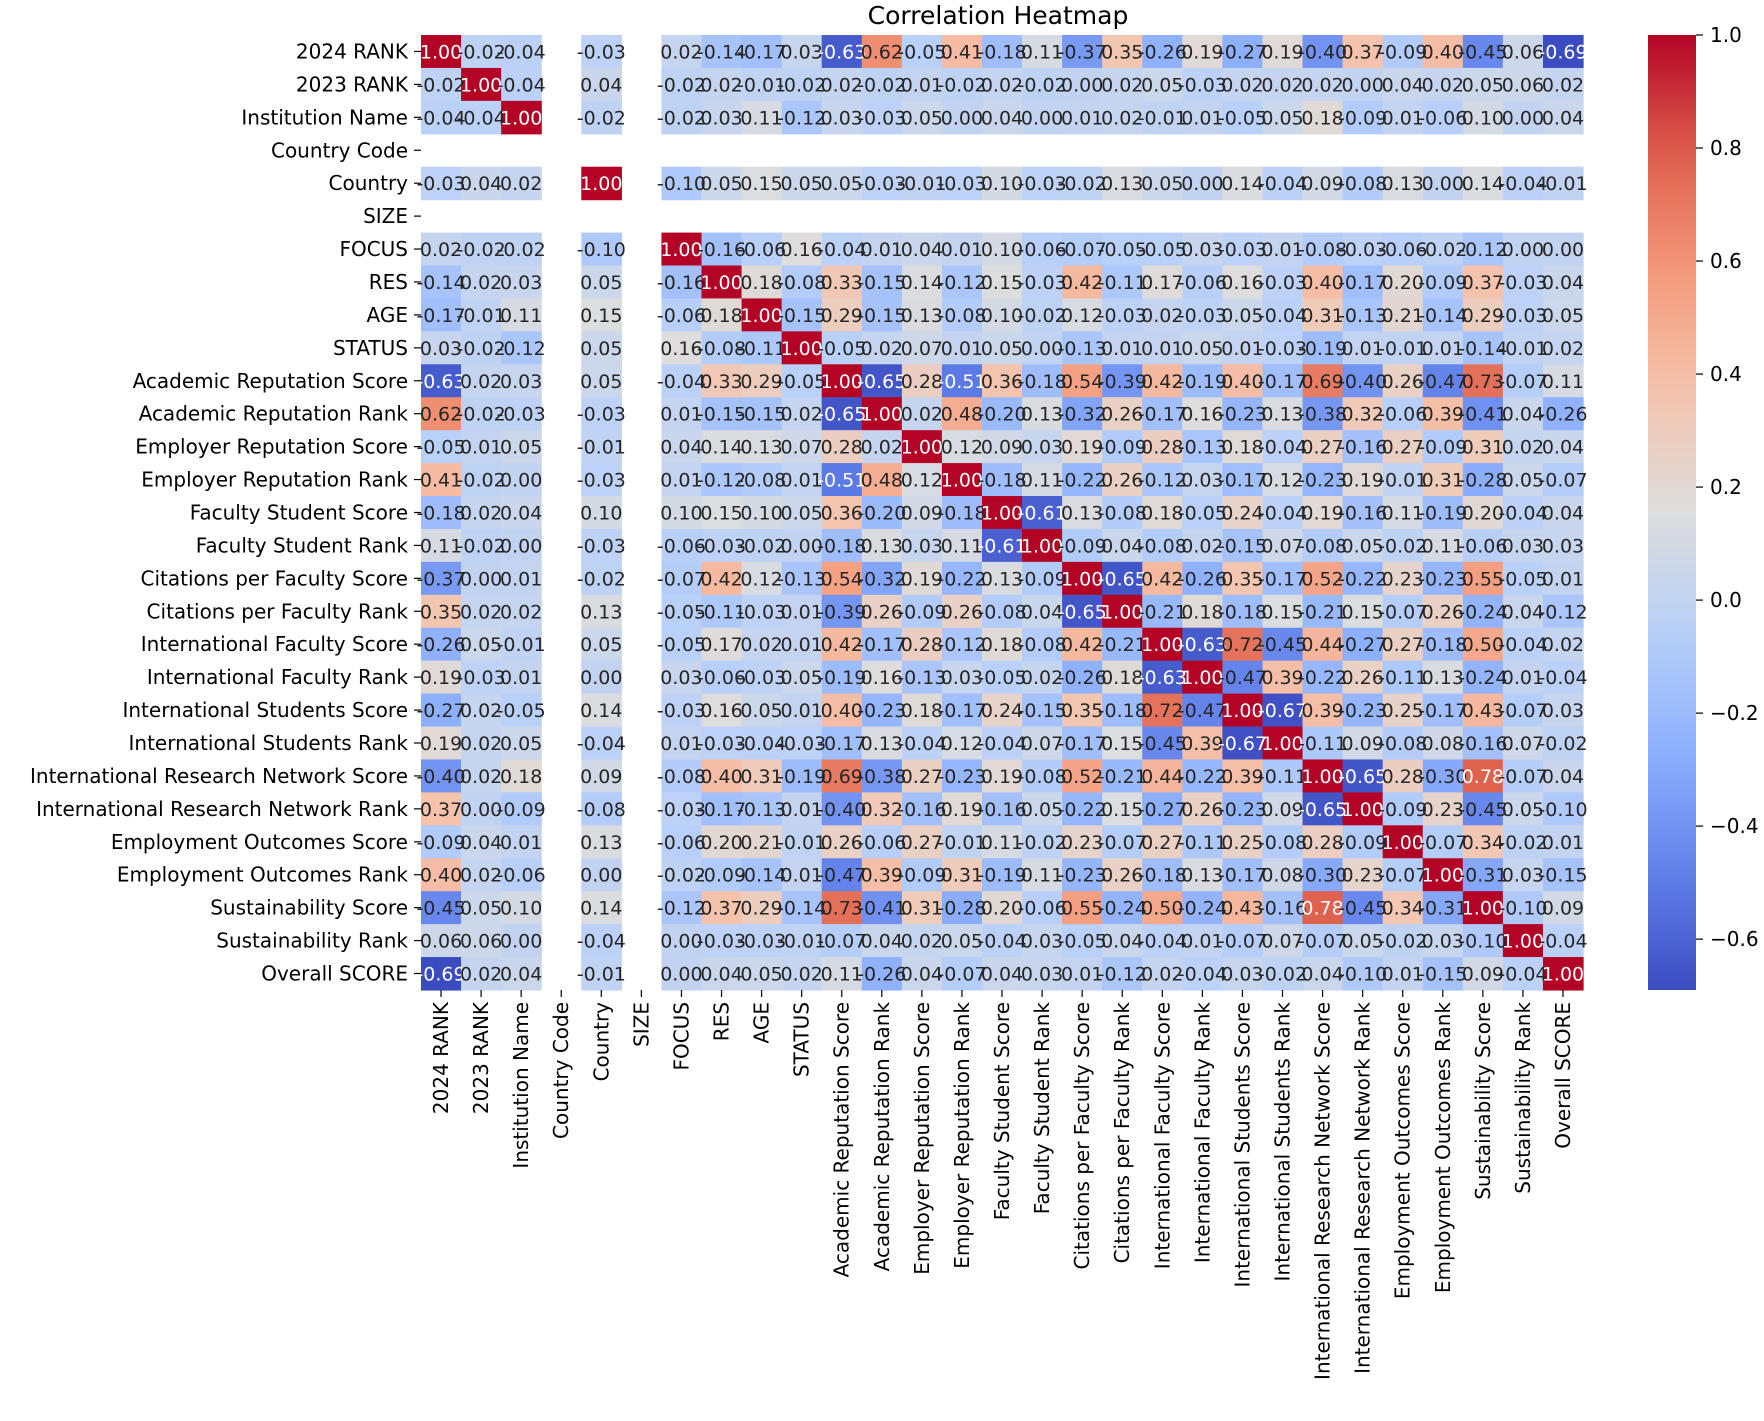  What do you see at coordinates (1202, 579) in the screenshot?
I see `cell-value-label: -0.26` at bounding box center [1202, 579].